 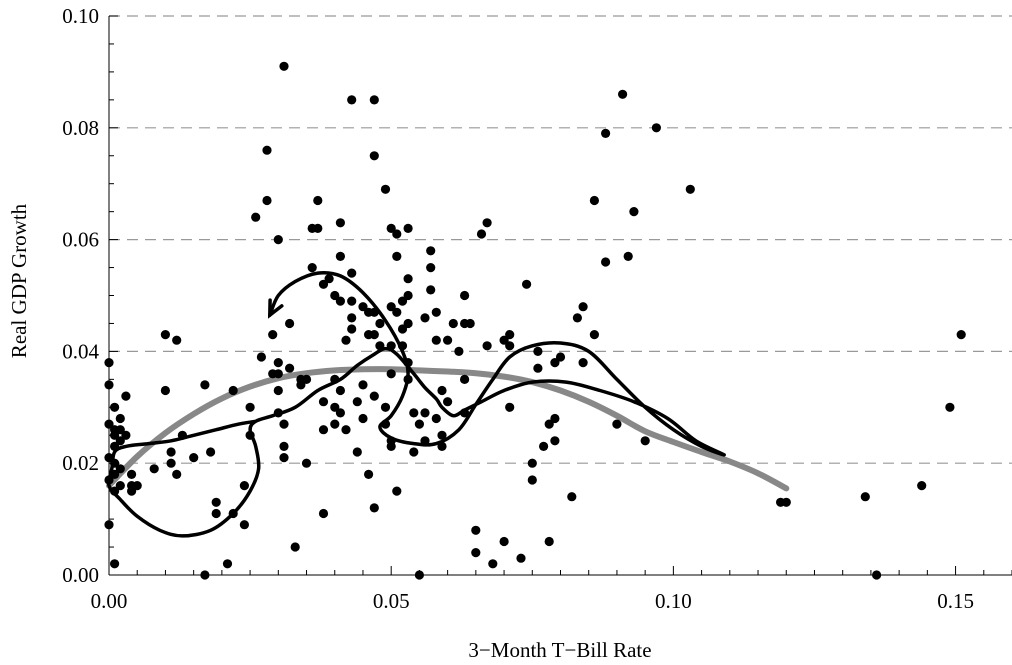 I want to click on y-tick-label: 0.04, so click(x=80, y=351).